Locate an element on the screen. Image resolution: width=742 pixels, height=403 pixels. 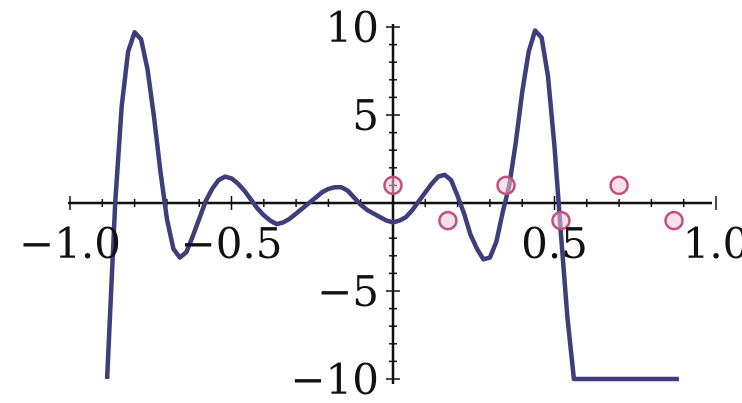
y-tick-label: 10 is located at coordinates (352, 27).